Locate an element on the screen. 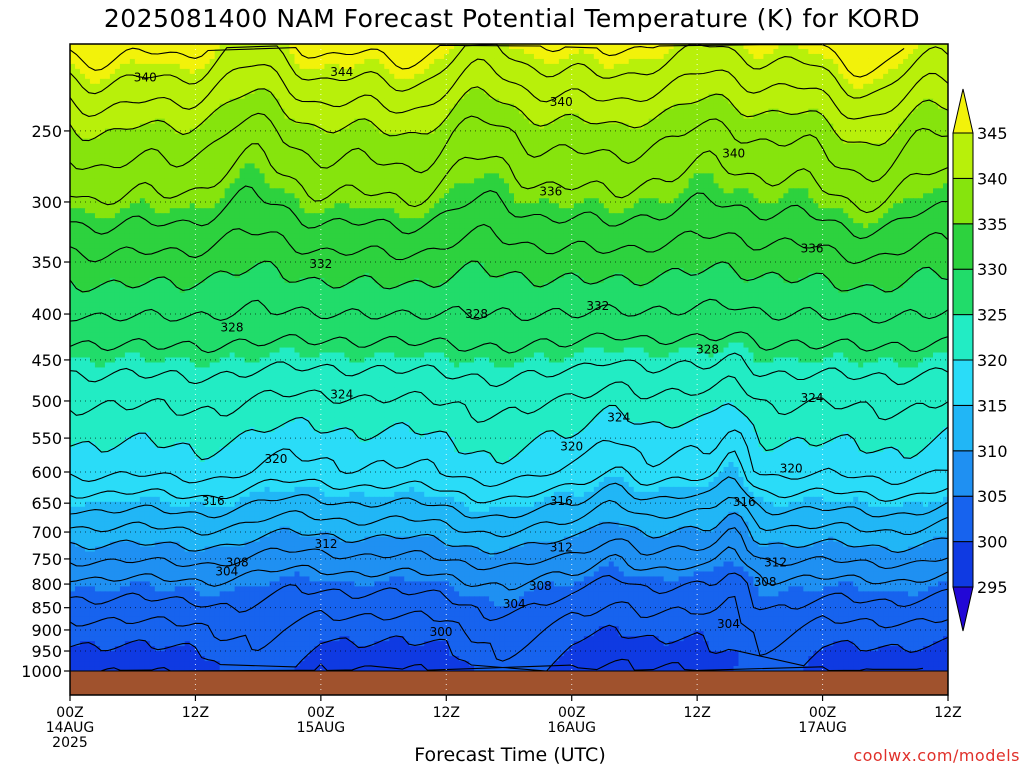 This screenshot has width=1024, height=768. colorbar-label: 340 is located at coordinates (992, 178).